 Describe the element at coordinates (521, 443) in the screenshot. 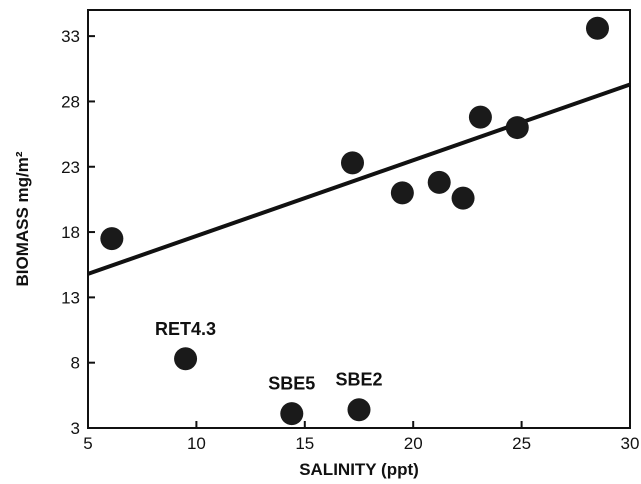

I see `x-tick-label: 25` at that location.